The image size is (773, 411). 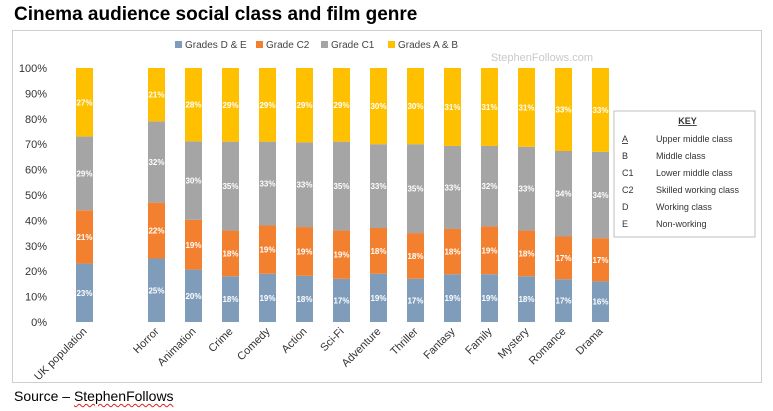 I want to click on bar-segment-mystery-grades-a-b, so click(x=526, y=107).